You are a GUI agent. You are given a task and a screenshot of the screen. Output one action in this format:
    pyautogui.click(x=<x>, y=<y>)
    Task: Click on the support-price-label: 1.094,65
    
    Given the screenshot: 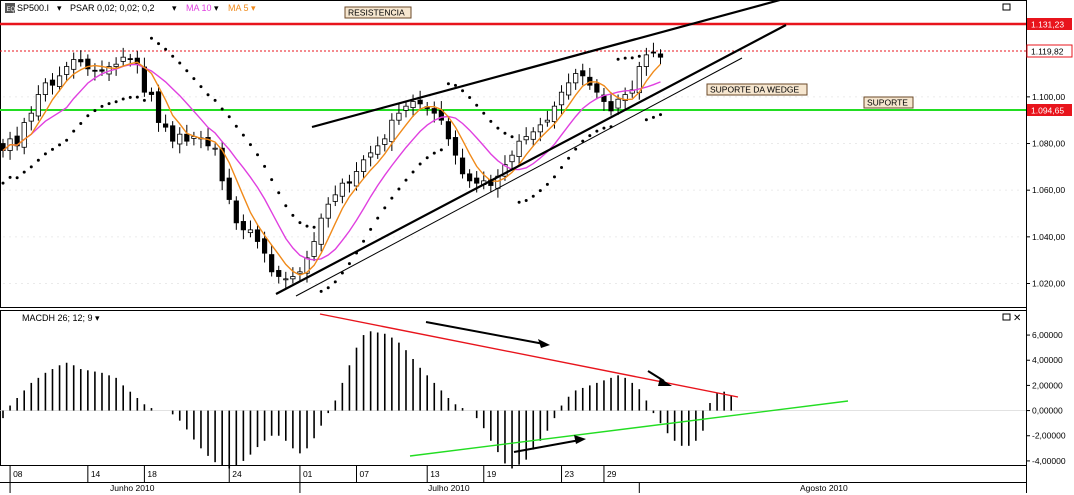 What is the action you would take?
    pyautogui.click(x=1047, y=111)
    